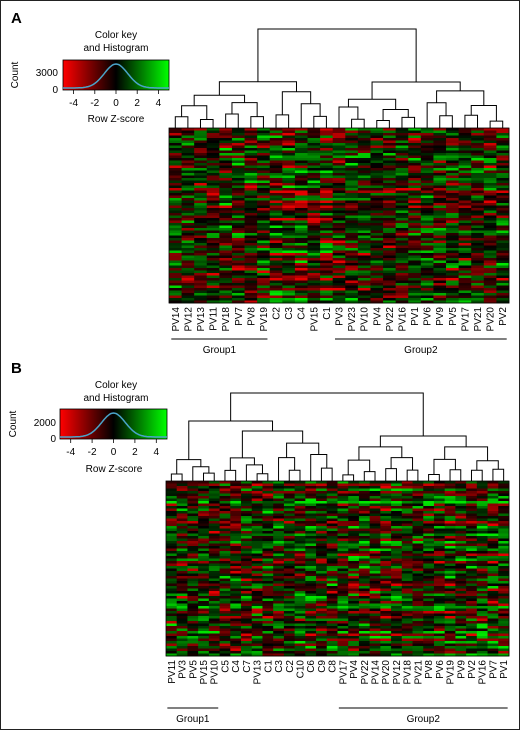  I want to click on column-label: PV6, so click(428, 316).